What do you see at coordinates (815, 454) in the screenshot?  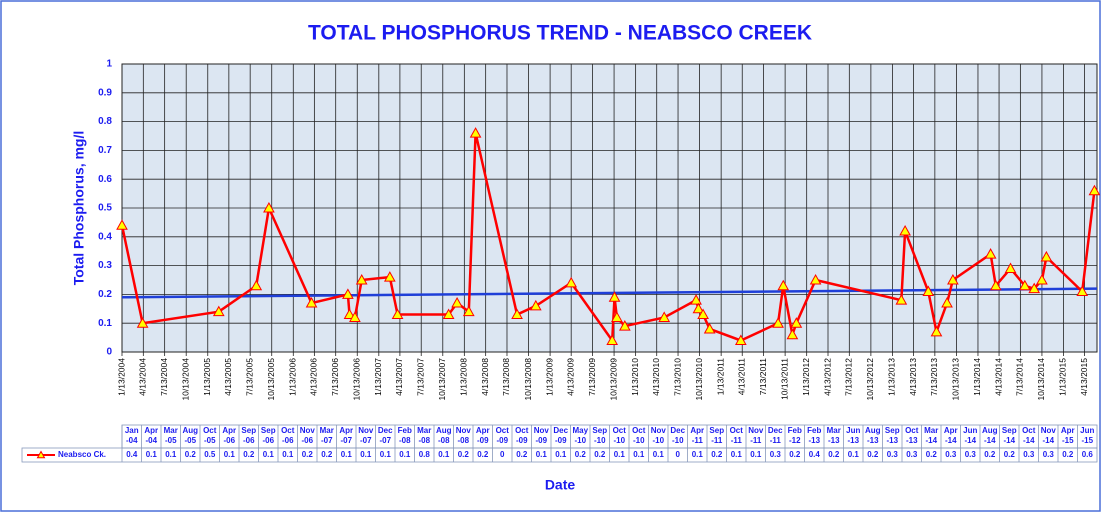 I see `table-value: 0.4` at bounding box center [815, 454].